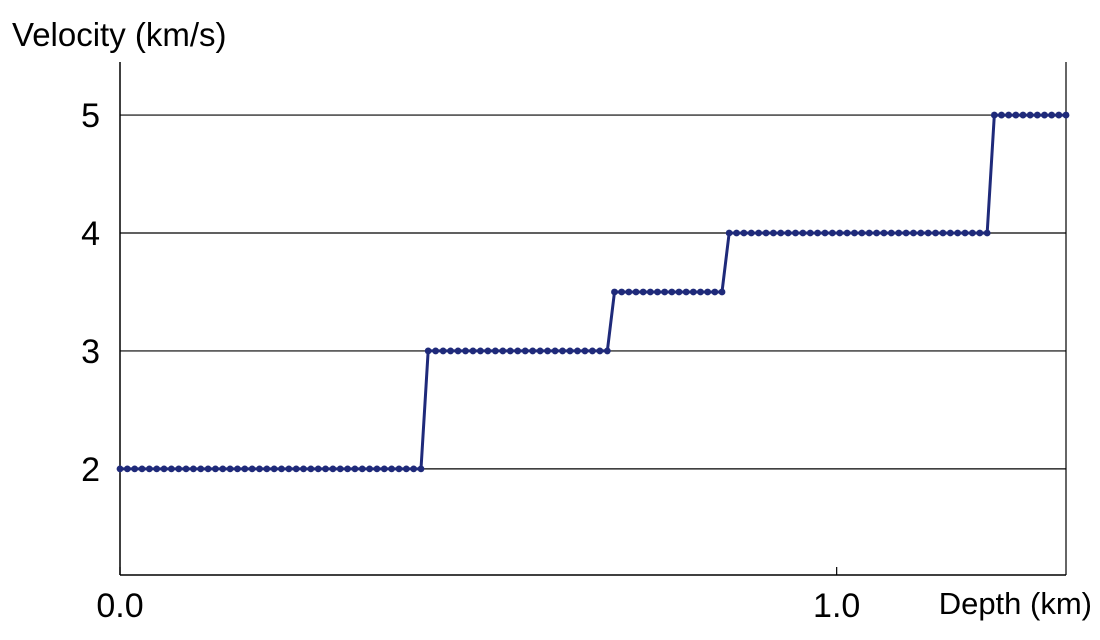 This screenshot has height=640, width=1100. What do you see at coordinates (119, 606) in the screenshot?
I see `x-tick-label: 0.0` at bounding box center [119, 606].